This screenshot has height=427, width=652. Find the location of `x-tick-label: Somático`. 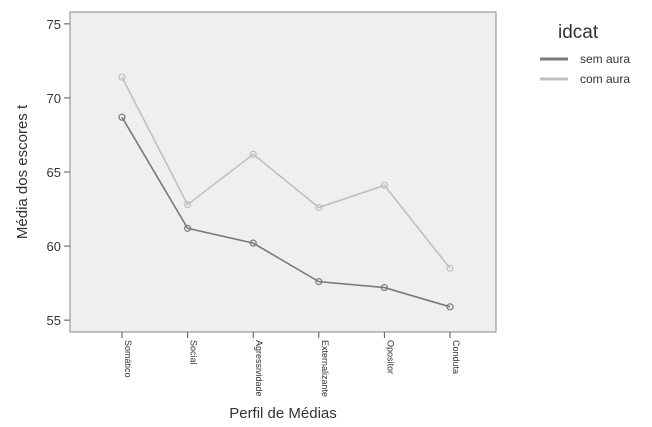

x-tick-label: Somático is located at coordinates (128, 359).